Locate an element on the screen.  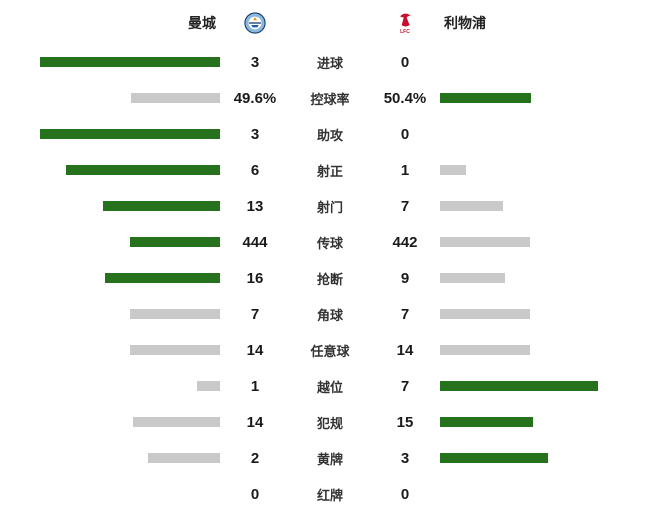
stat-label: 越位 is located at coordinates (329, 387).